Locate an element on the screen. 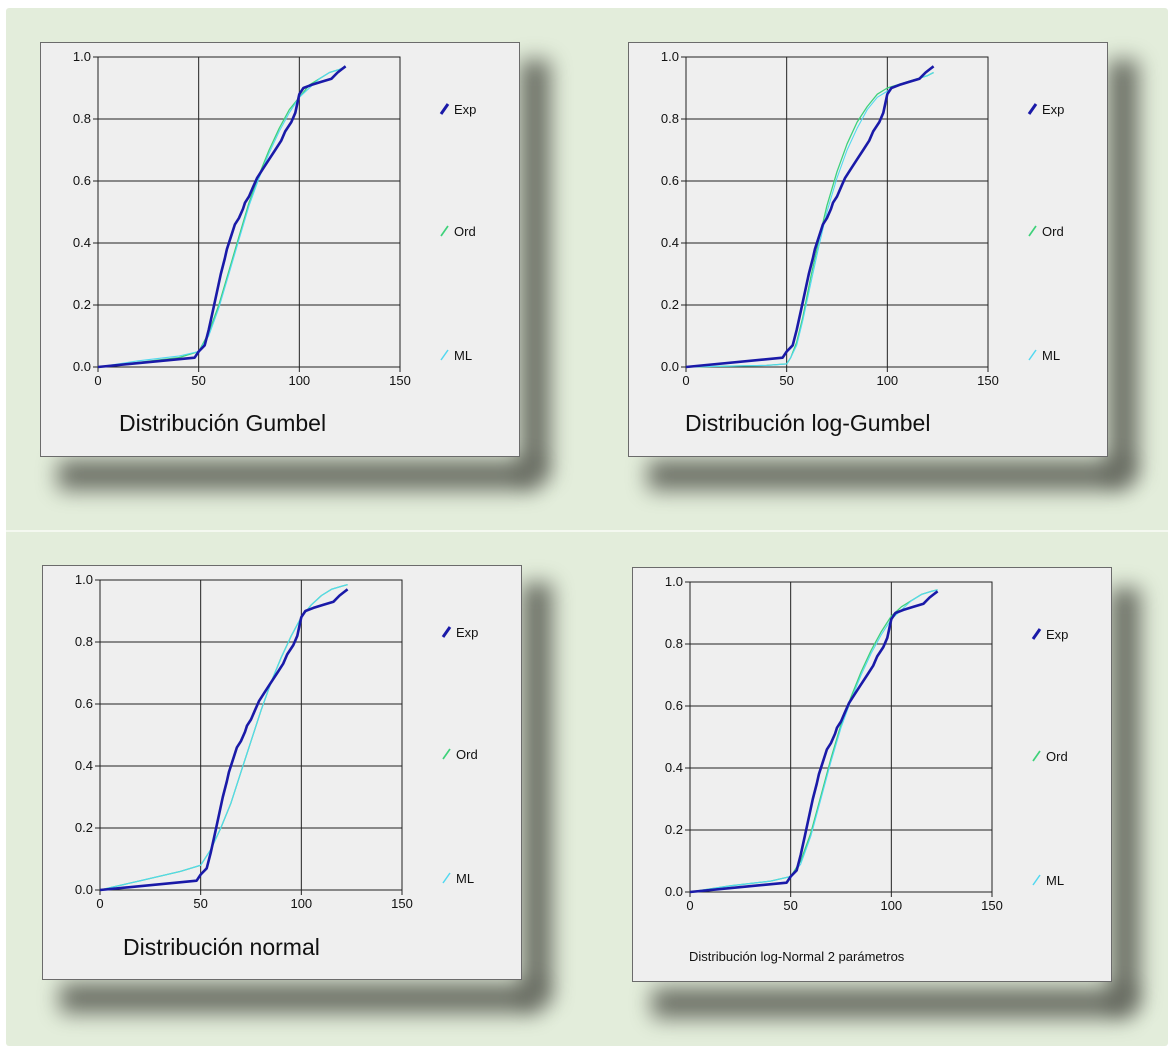 The width and height of the screenshot is (1175, 1053). chart-gumbel: 0.0 0.2 0.4 0.6 0.8 1.0 0 50 100 150 Exp Ord ML is located at coordinates (274, 218).